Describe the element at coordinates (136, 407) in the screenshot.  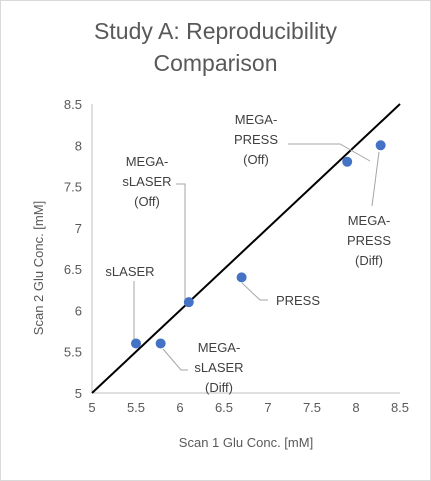
I see `x-tick-label: 5.5` at that location.